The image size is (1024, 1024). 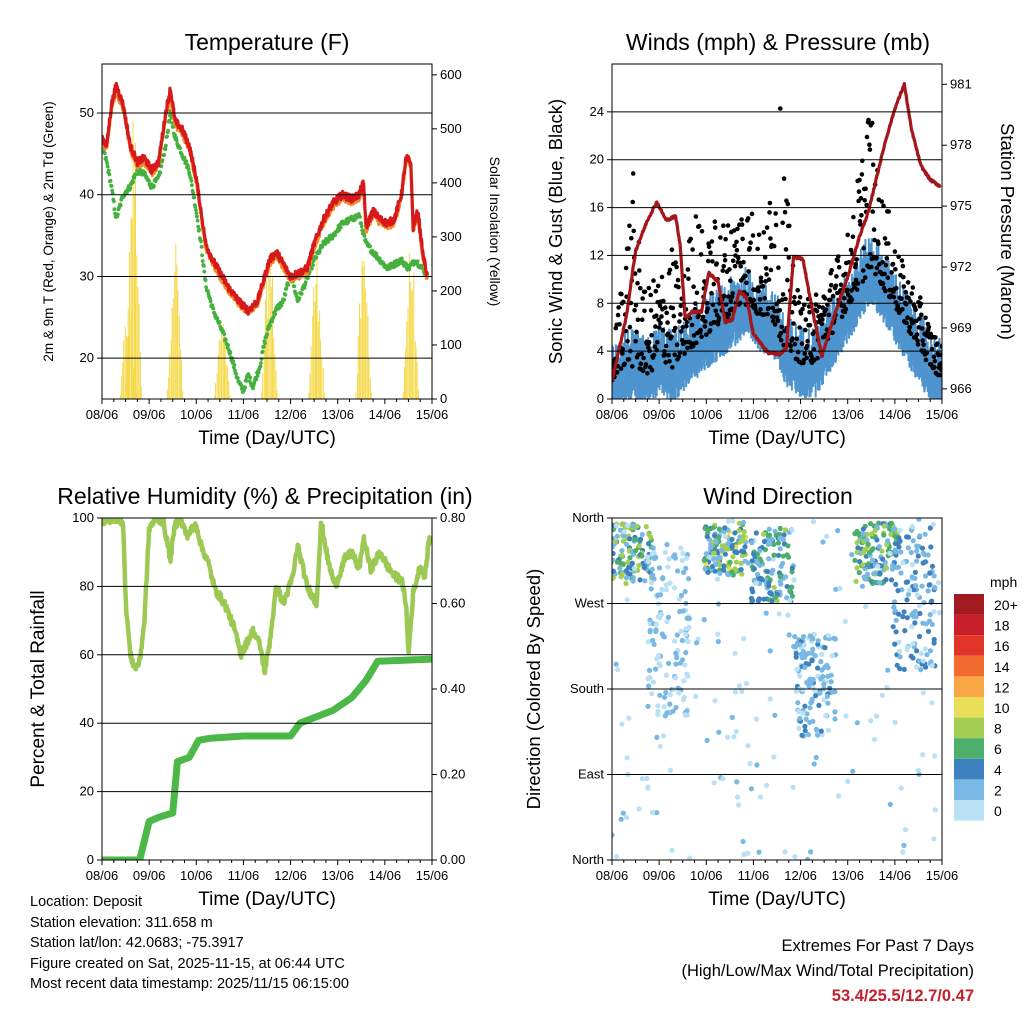 I want to click on x-tick-label: 10/06, so click(x=196, y=875).